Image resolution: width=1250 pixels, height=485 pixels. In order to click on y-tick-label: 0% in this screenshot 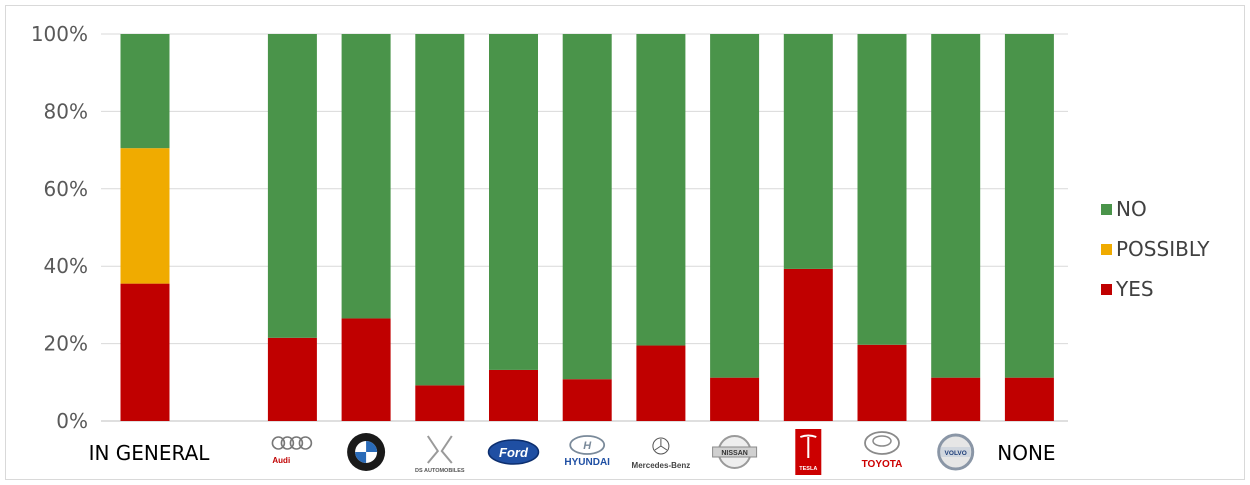, I will do `click(72, 421)`.